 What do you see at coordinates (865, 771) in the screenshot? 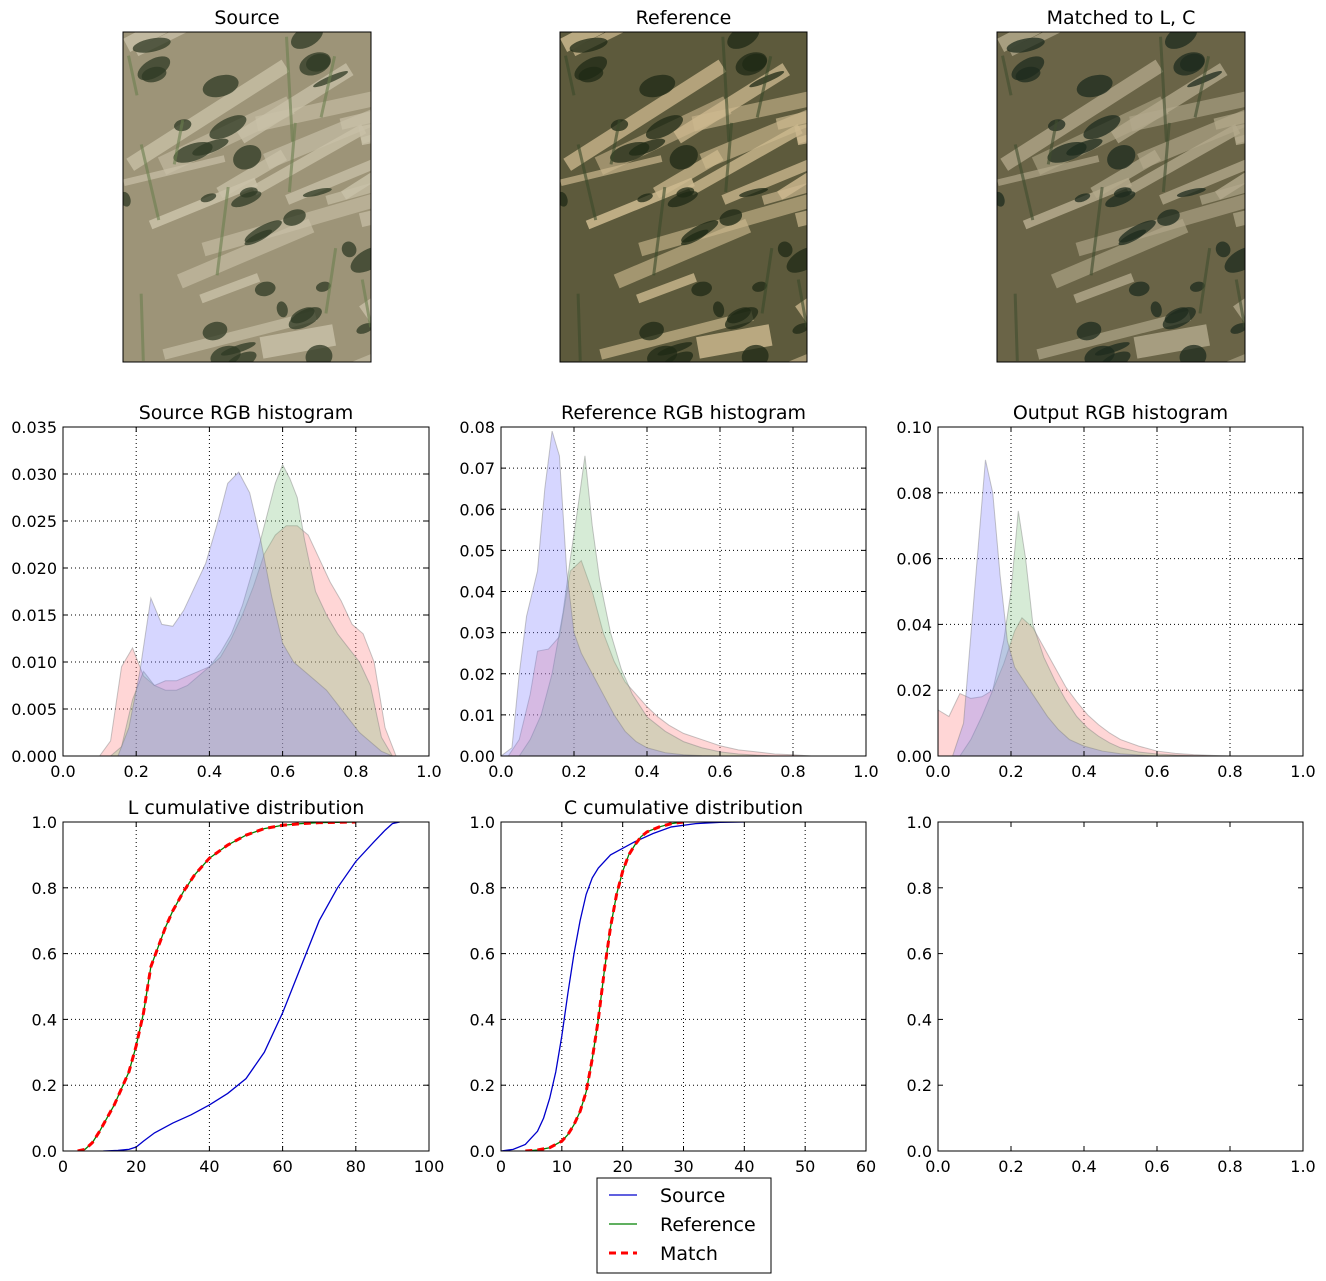
I see `reference-hist-xtick-label: 1.0` at bounding box center [865, 771].